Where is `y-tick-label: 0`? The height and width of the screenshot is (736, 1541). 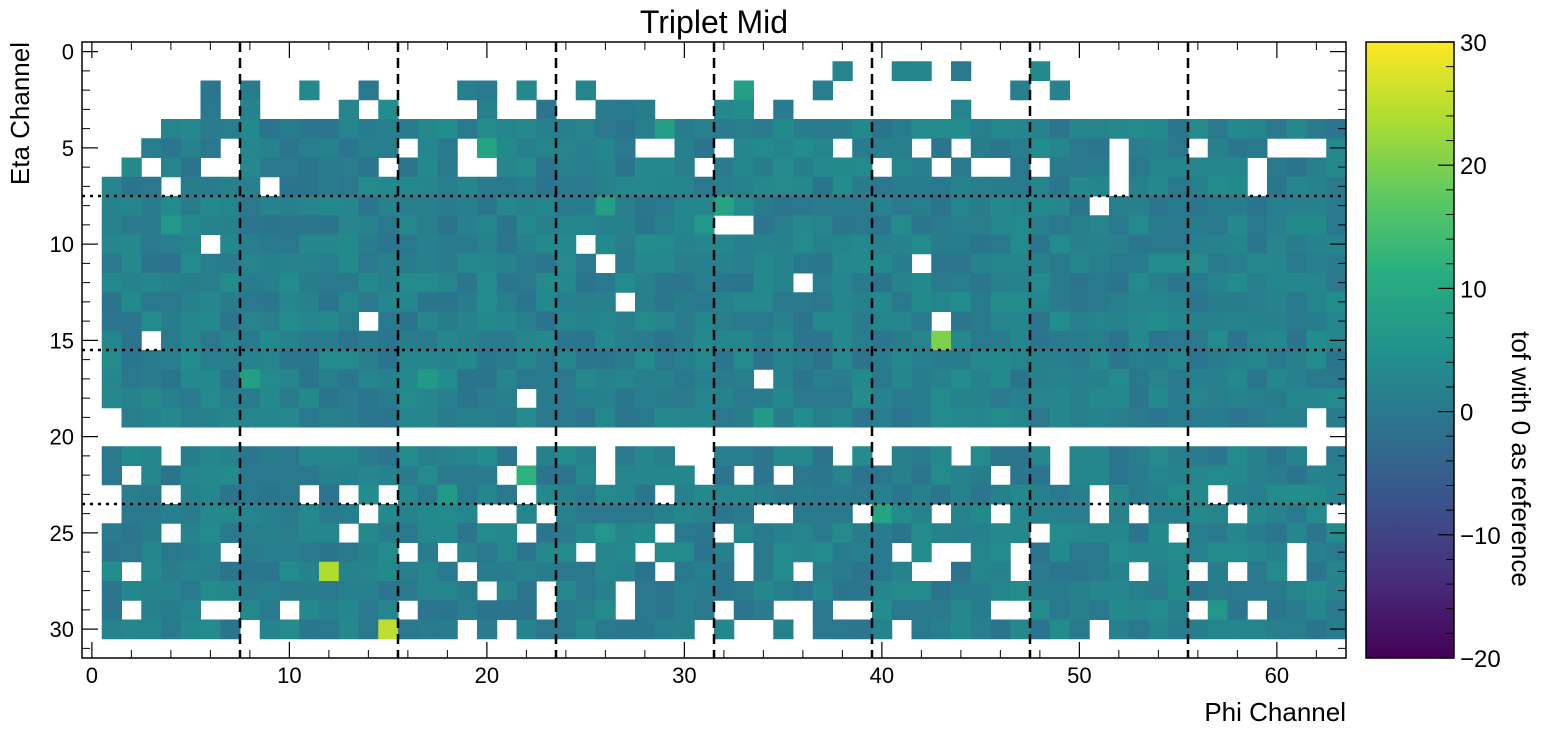 y-tick-label: 0 is located at coordinates (68, 52).